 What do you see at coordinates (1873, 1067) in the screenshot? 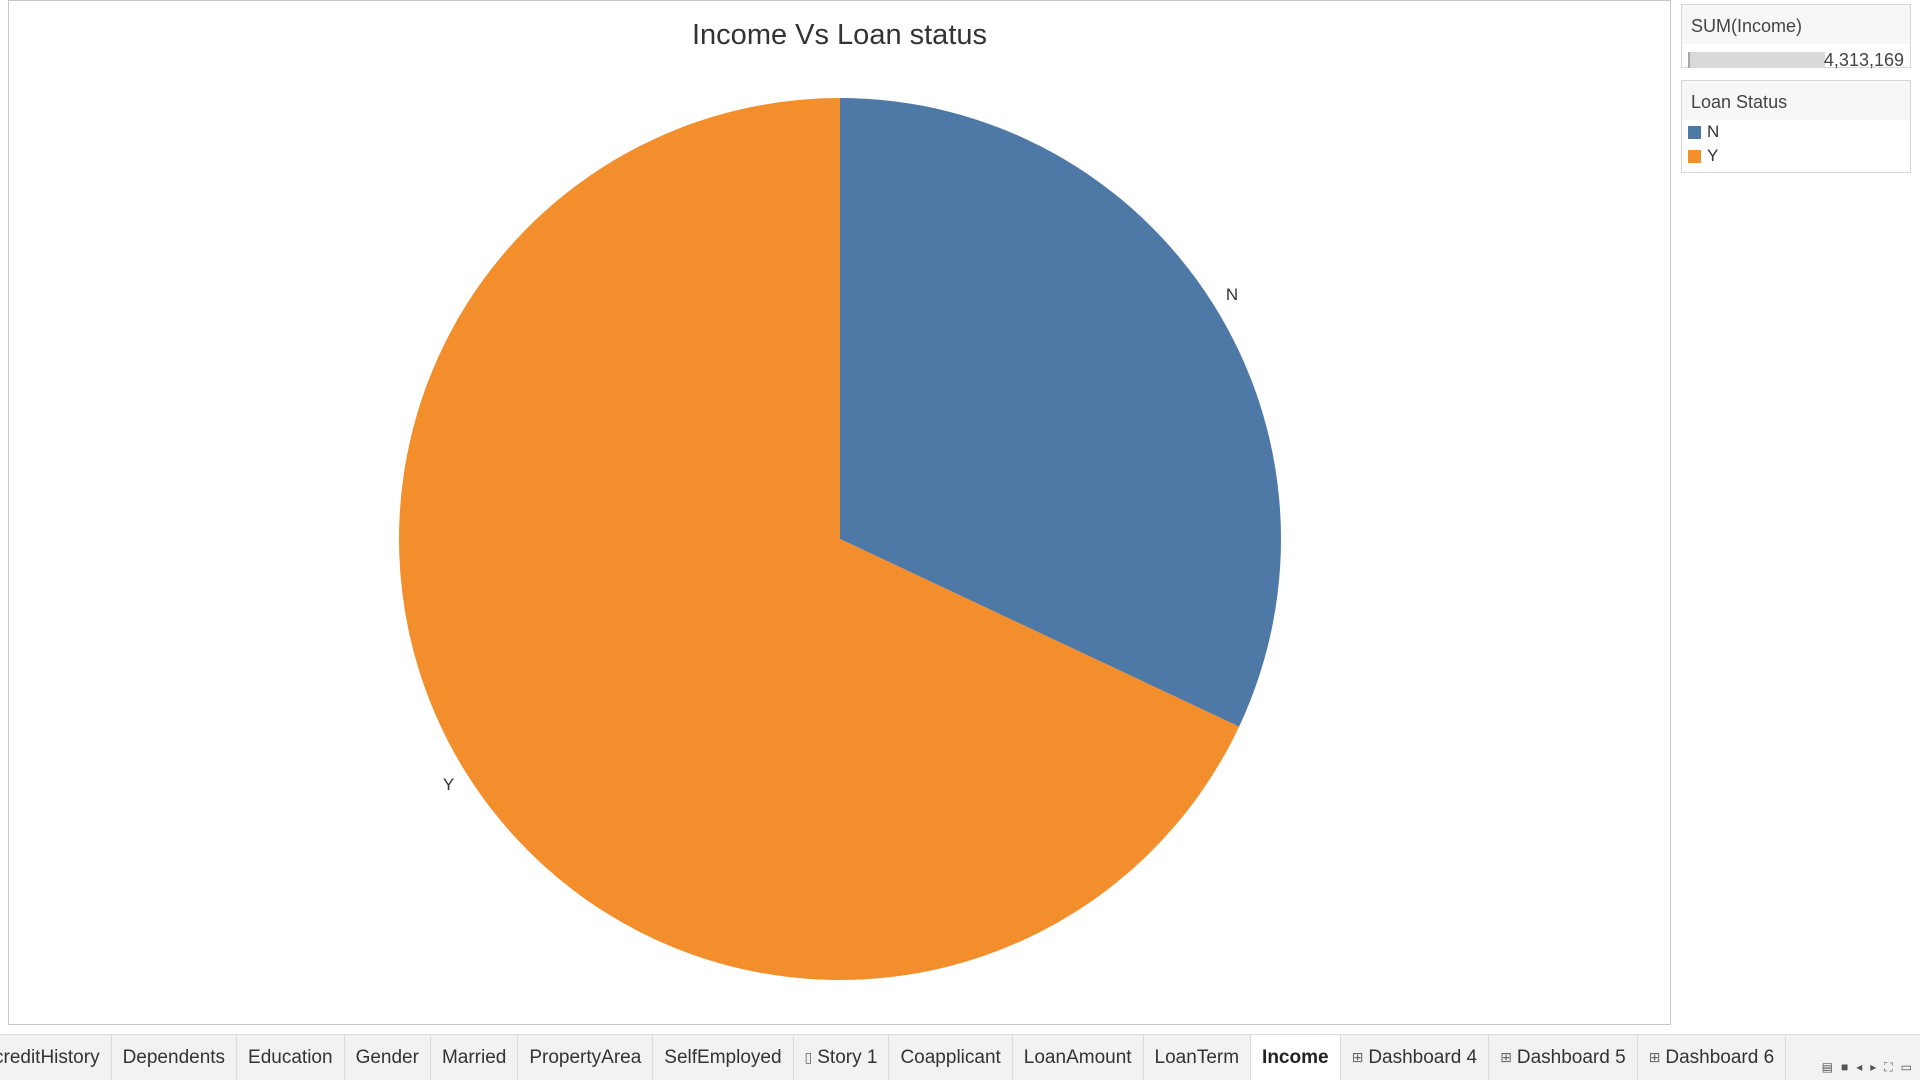
I see `next-sheet-icon: ▸` at bounding box center [1873, 1067].